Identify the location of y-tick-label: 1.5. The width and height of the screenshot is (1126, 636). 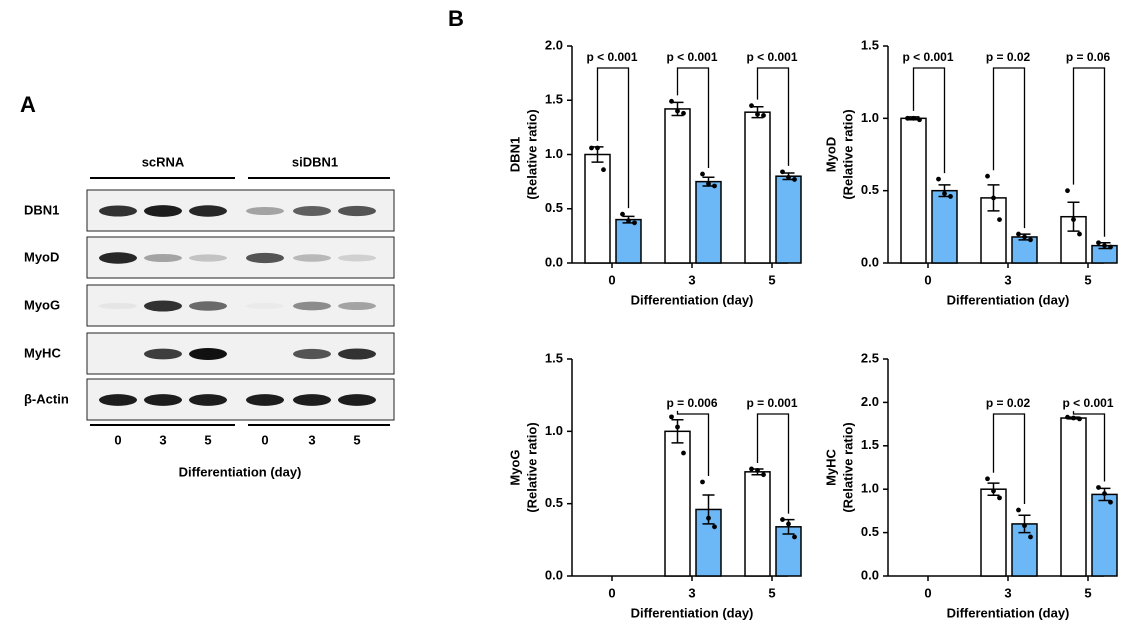
(554, 99).